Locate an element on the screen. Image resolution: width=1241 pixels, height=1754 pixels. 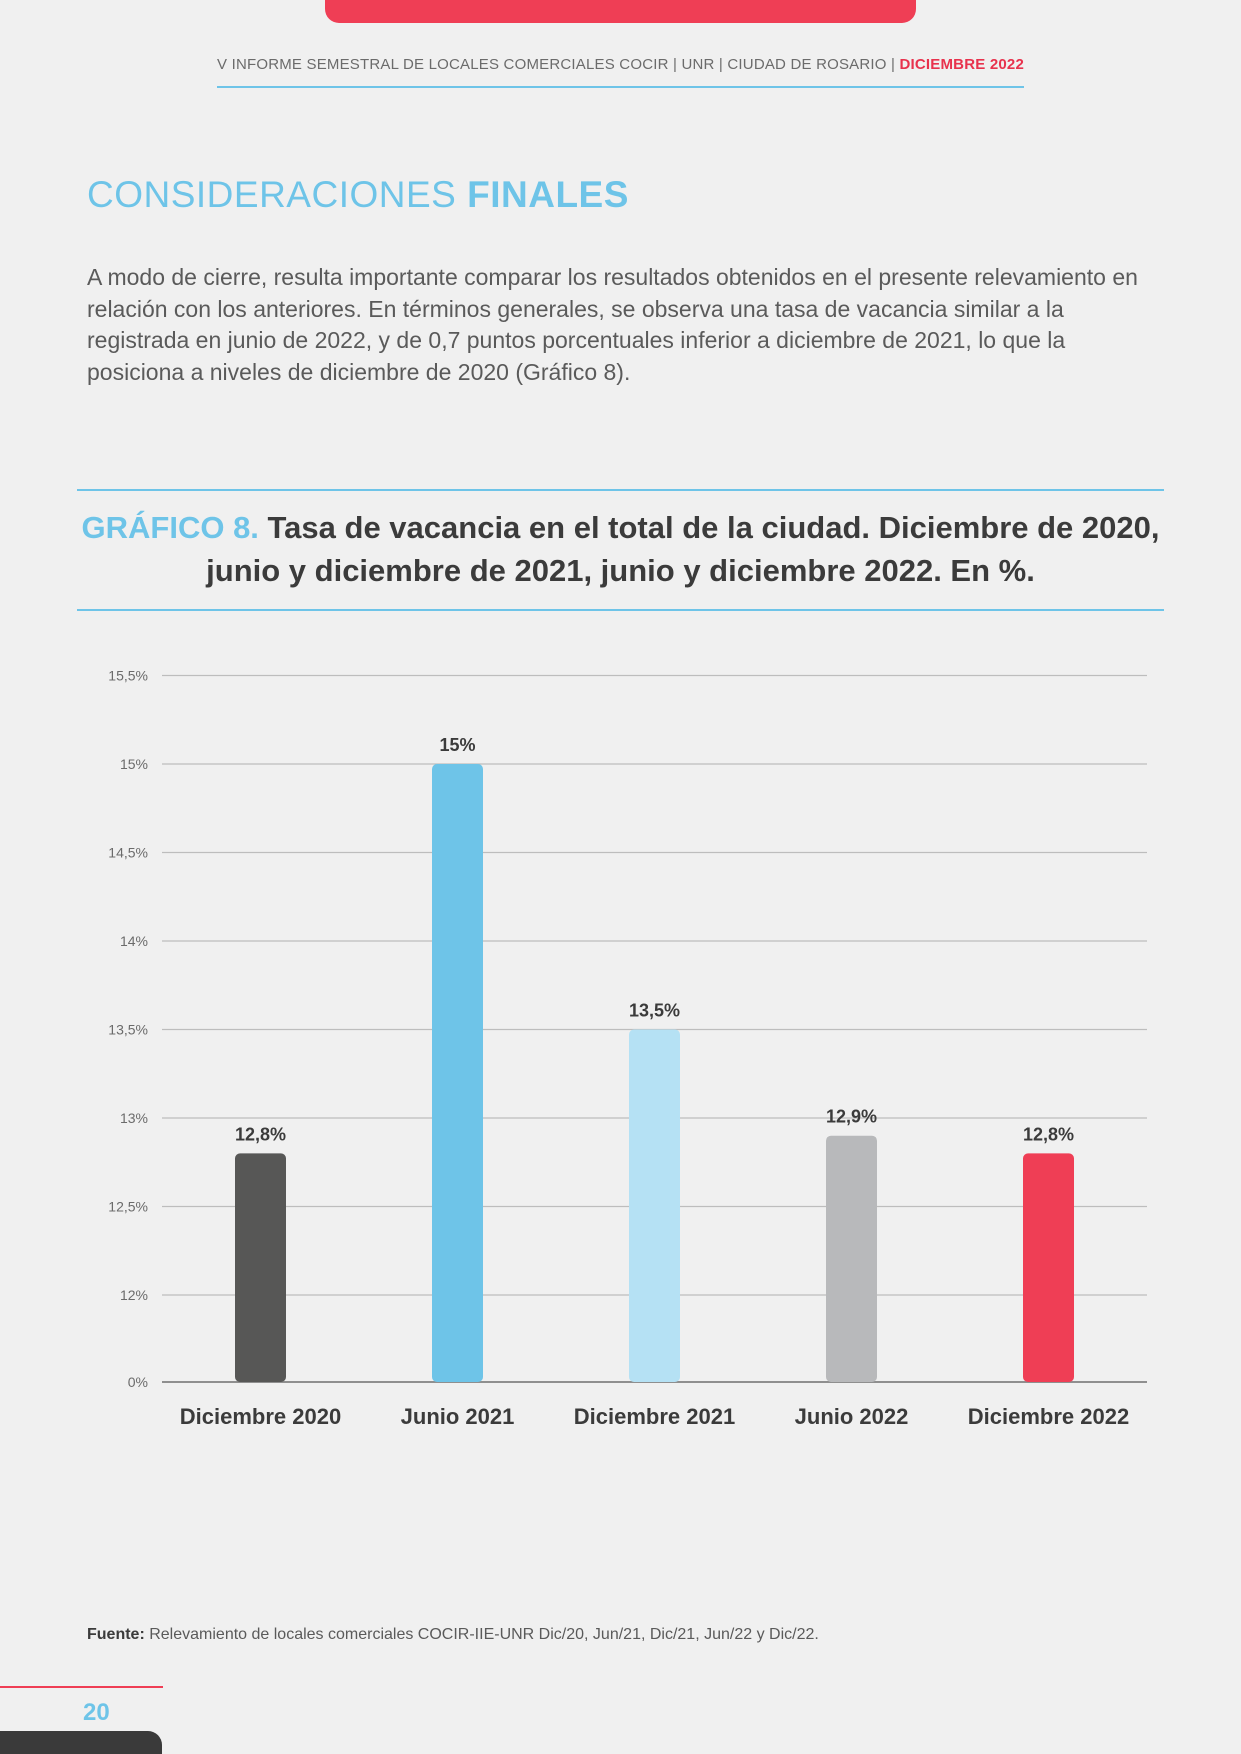
source-label: Fuente: is located at coordinates (116, 1634).